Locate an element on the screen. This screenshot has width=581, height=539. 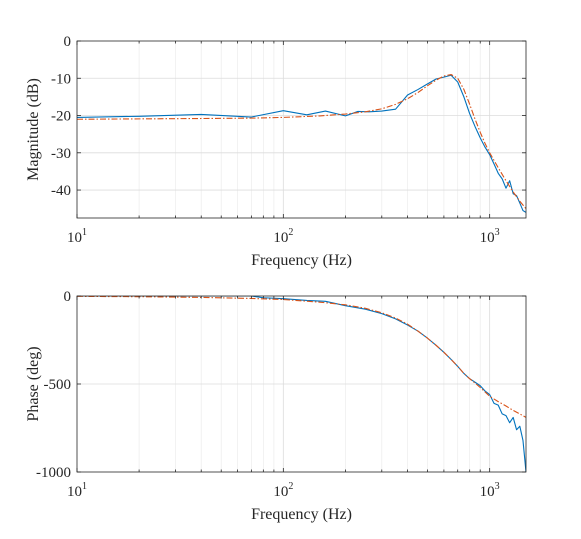
y-tick-label: -30 is located at coordinates (61, 154).